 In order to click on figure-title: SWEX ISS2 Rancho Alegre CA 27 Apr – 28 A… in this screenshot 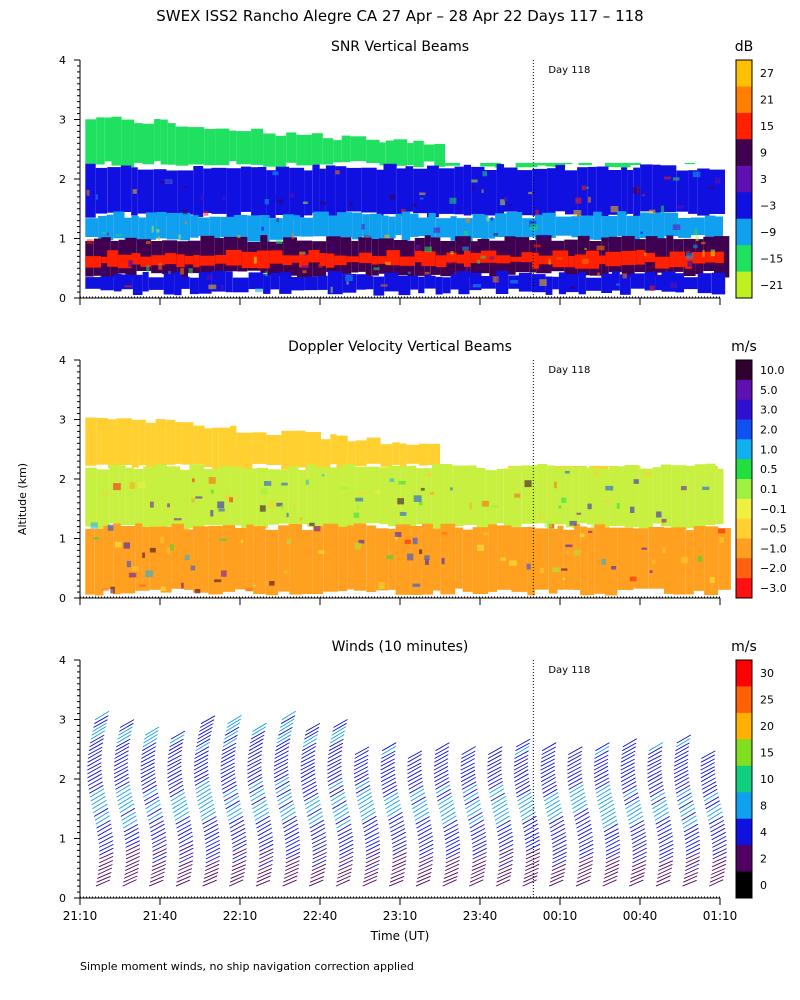, I will do `click(399, 16)`.